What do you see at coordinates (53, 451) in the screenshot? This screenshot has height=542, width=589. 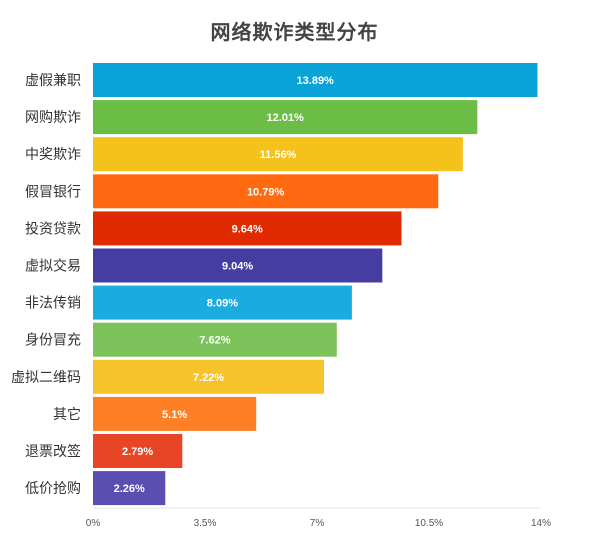 I see `category-label: 退票改签` at bounding box center [53, 451].